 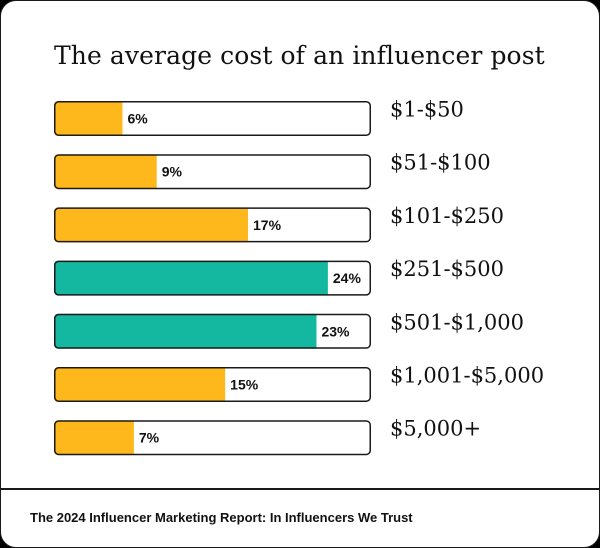 What do you see at coordinates (447, 216) in the screenshot?
I see `category-label: $101-$250` at bounding box center [447, 216].